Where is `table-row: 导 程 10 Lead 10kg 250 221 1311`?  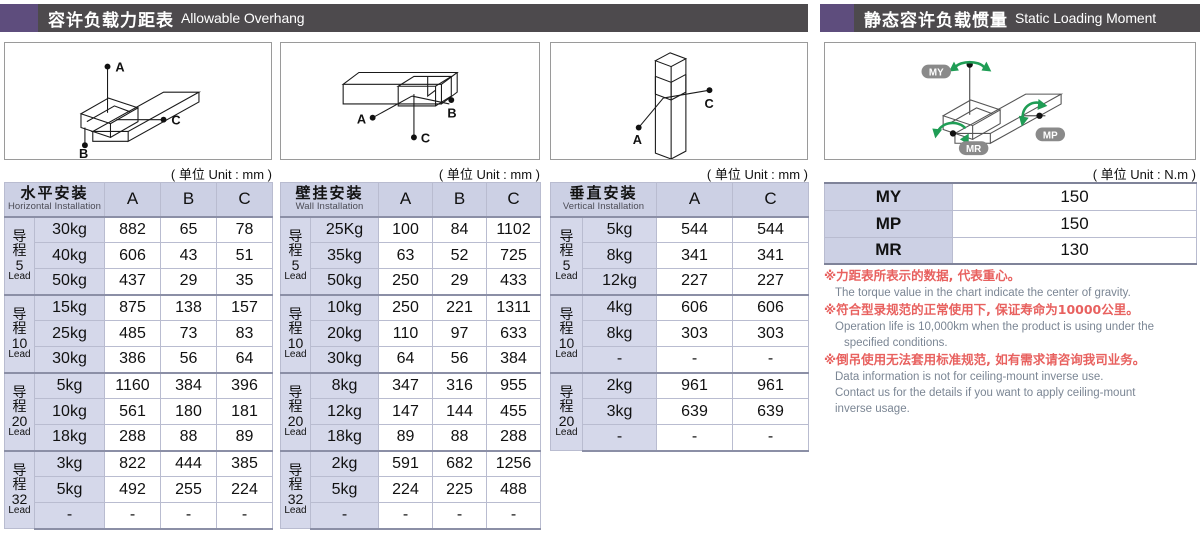 table-row: 导 程 10 Lead 10kg 250 221 1311 is located at coordinates (411, 333).